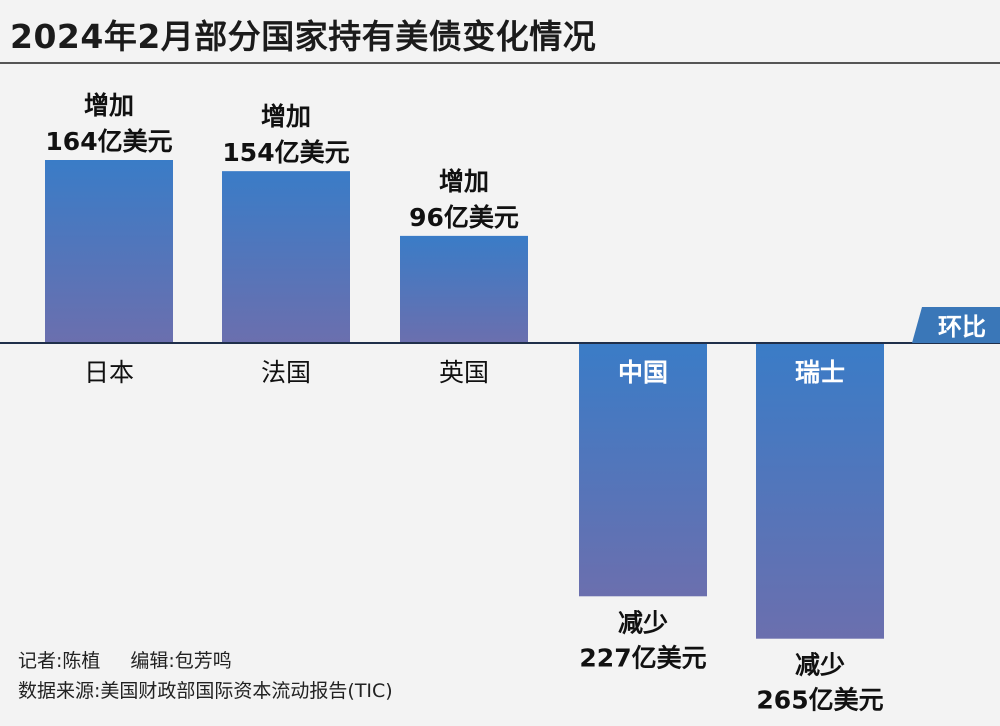 The height and width of the screenshot is (726, 1000). Describe the element at coordinates (642, 657) in the screenshot. I see `data-label-value: 227亿美元` at that location.